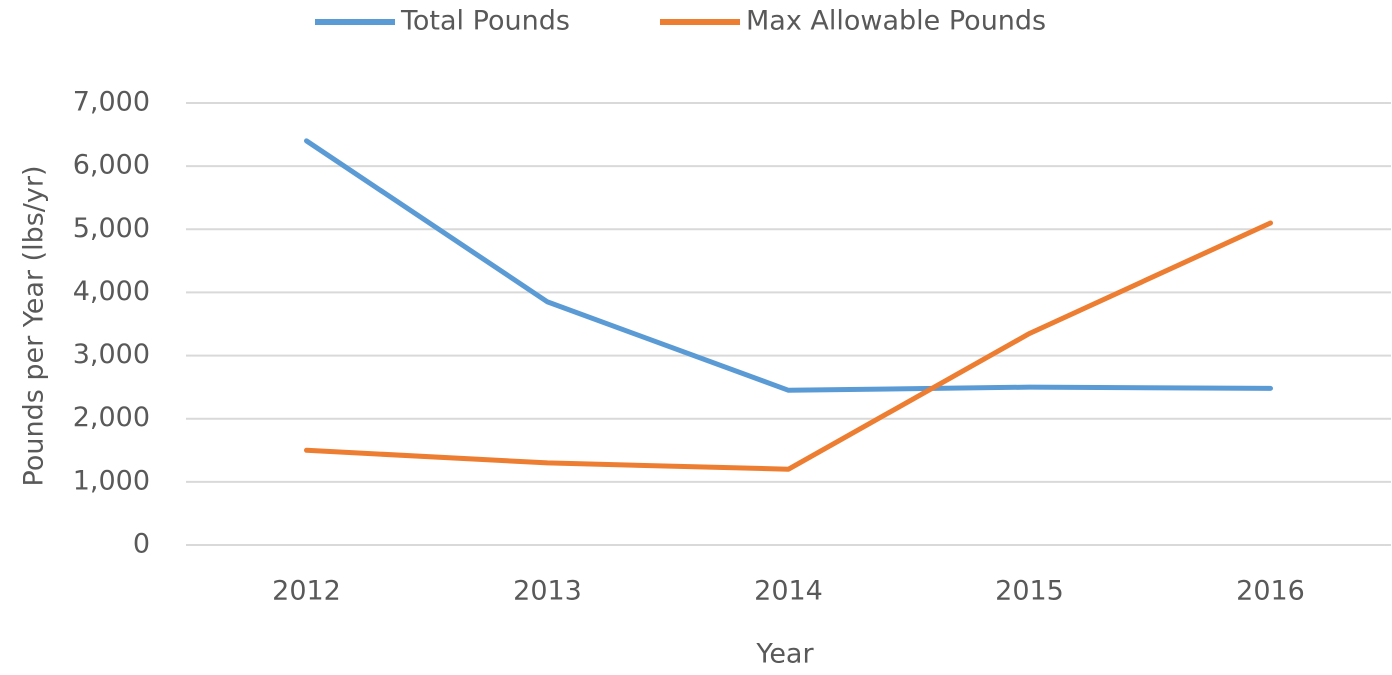 The image size is (1392, 675). I want to click on y-tick-label: 1,000, so click(111, 480).